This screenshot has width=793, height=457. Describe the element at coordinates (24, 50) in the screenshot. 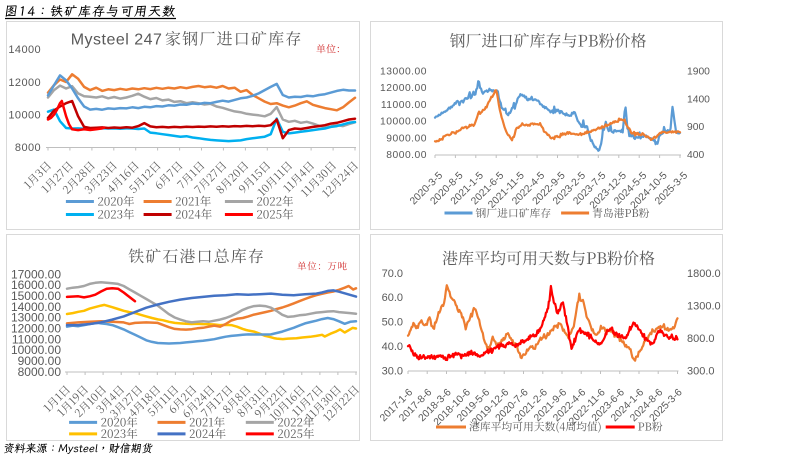

I see `svg-text: 14000` at that location.